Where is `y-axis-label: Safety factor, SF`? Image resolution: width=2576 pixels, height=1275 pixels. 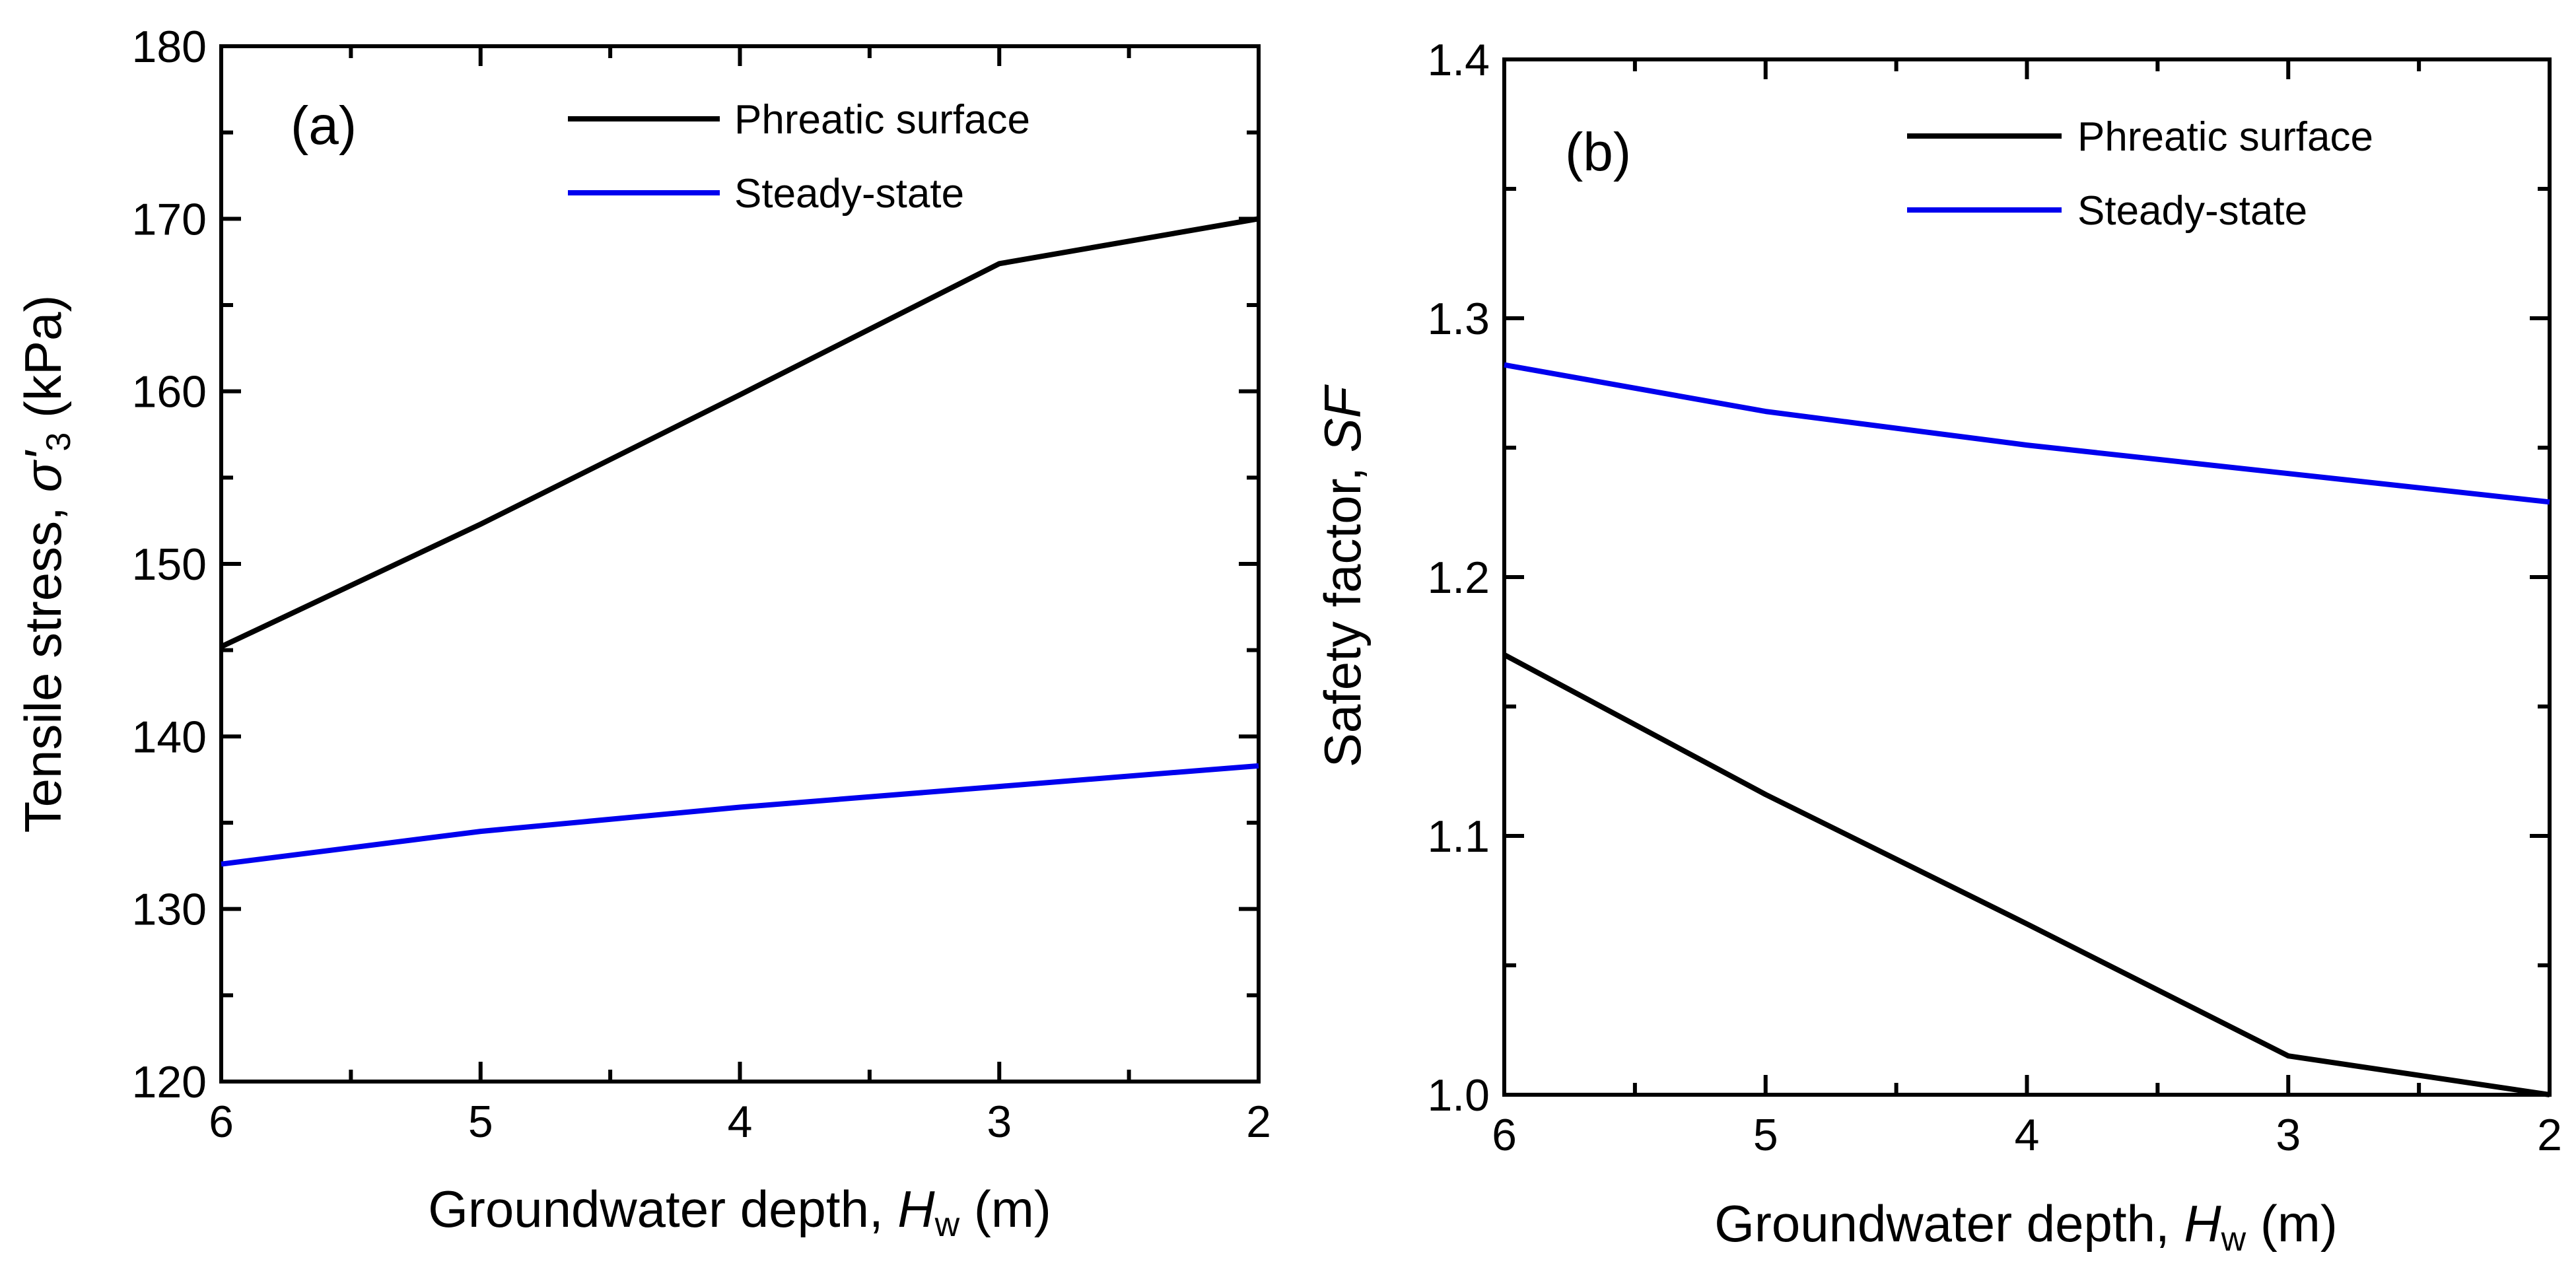 y-axis-label: Safety factor, SF is located at coordinates (1342, 575).